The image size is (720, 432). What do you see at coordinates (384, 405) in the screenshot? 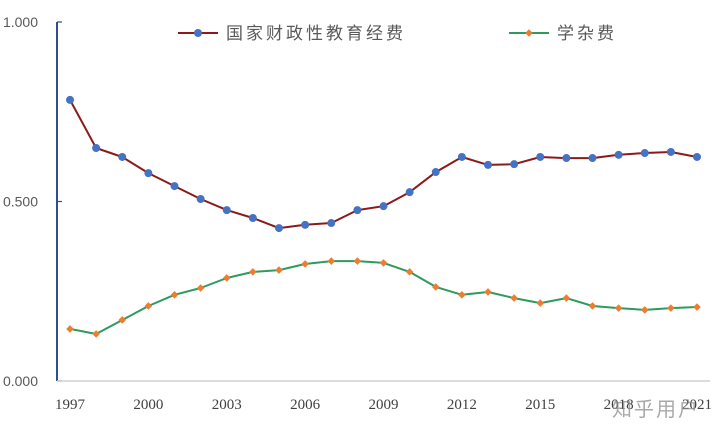
I see `x-tick-label: 2009` at bounding box center [384, 405].